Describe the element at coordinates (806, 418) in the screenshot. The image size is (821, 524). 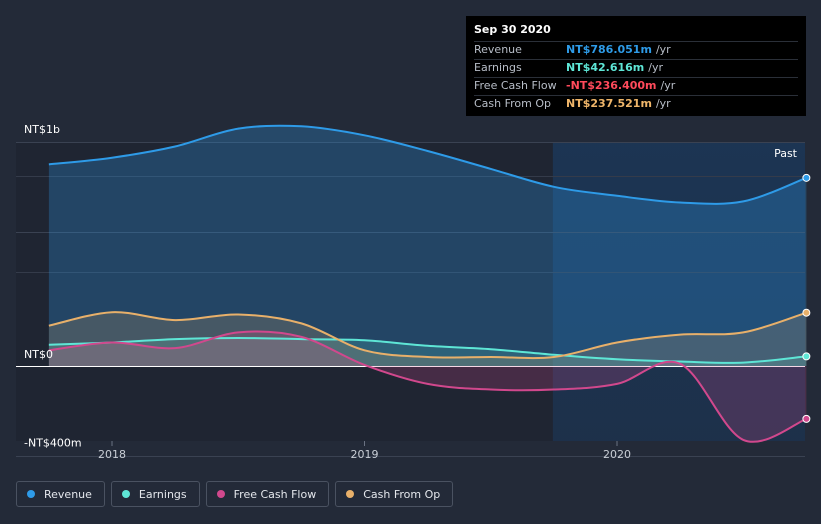
I see `end-marker-free-cash-flow` at that location.